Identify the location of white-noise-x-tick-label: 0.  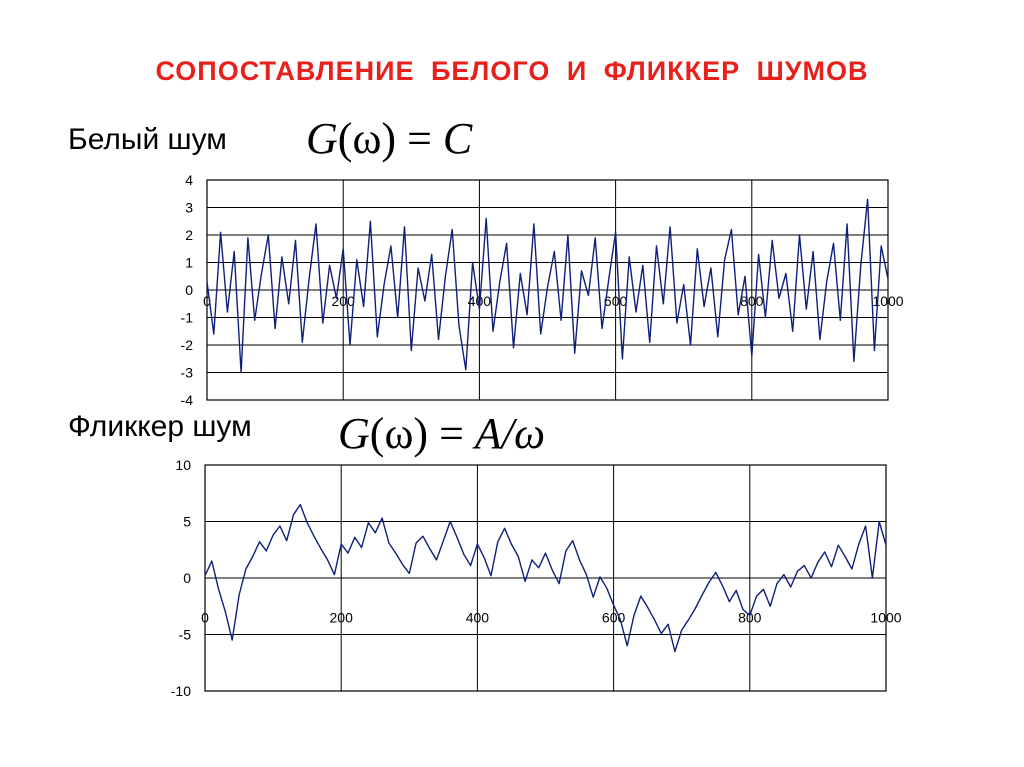
(207, 301).